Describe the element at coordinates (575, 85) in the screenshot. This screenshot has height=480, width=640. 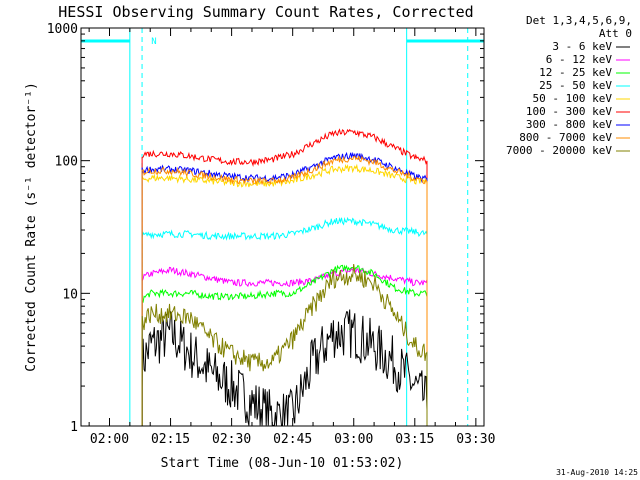
I see `legend-label: 25 - 50 keV` at that location.